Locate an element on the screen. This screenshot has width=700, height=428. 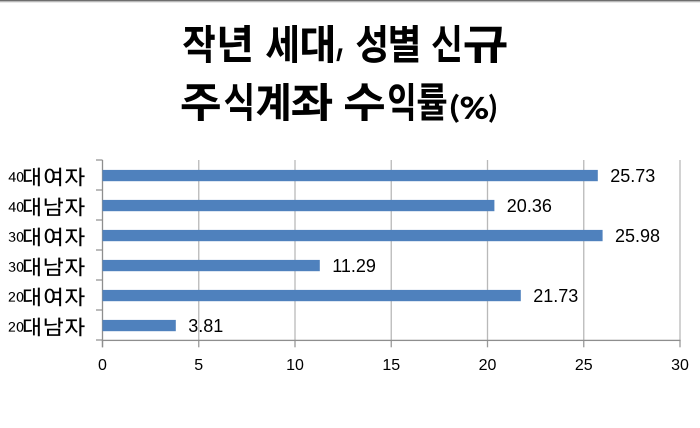
svg-text: 25.98 is located at coordinates (637, 236).